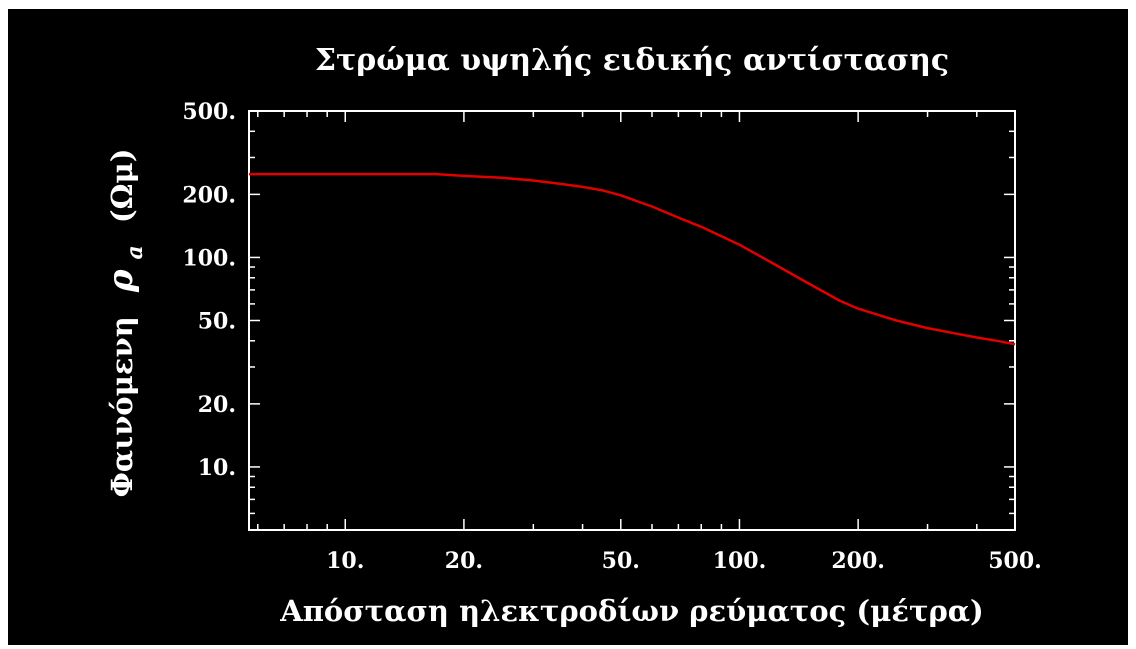 The height and width of the screenshot is (649, 1136). What do you see at coordinates (122, 186) in the screenshot?
I see `y-axis-label-unit: (Ωμ)` at bounding box center [122, 186].